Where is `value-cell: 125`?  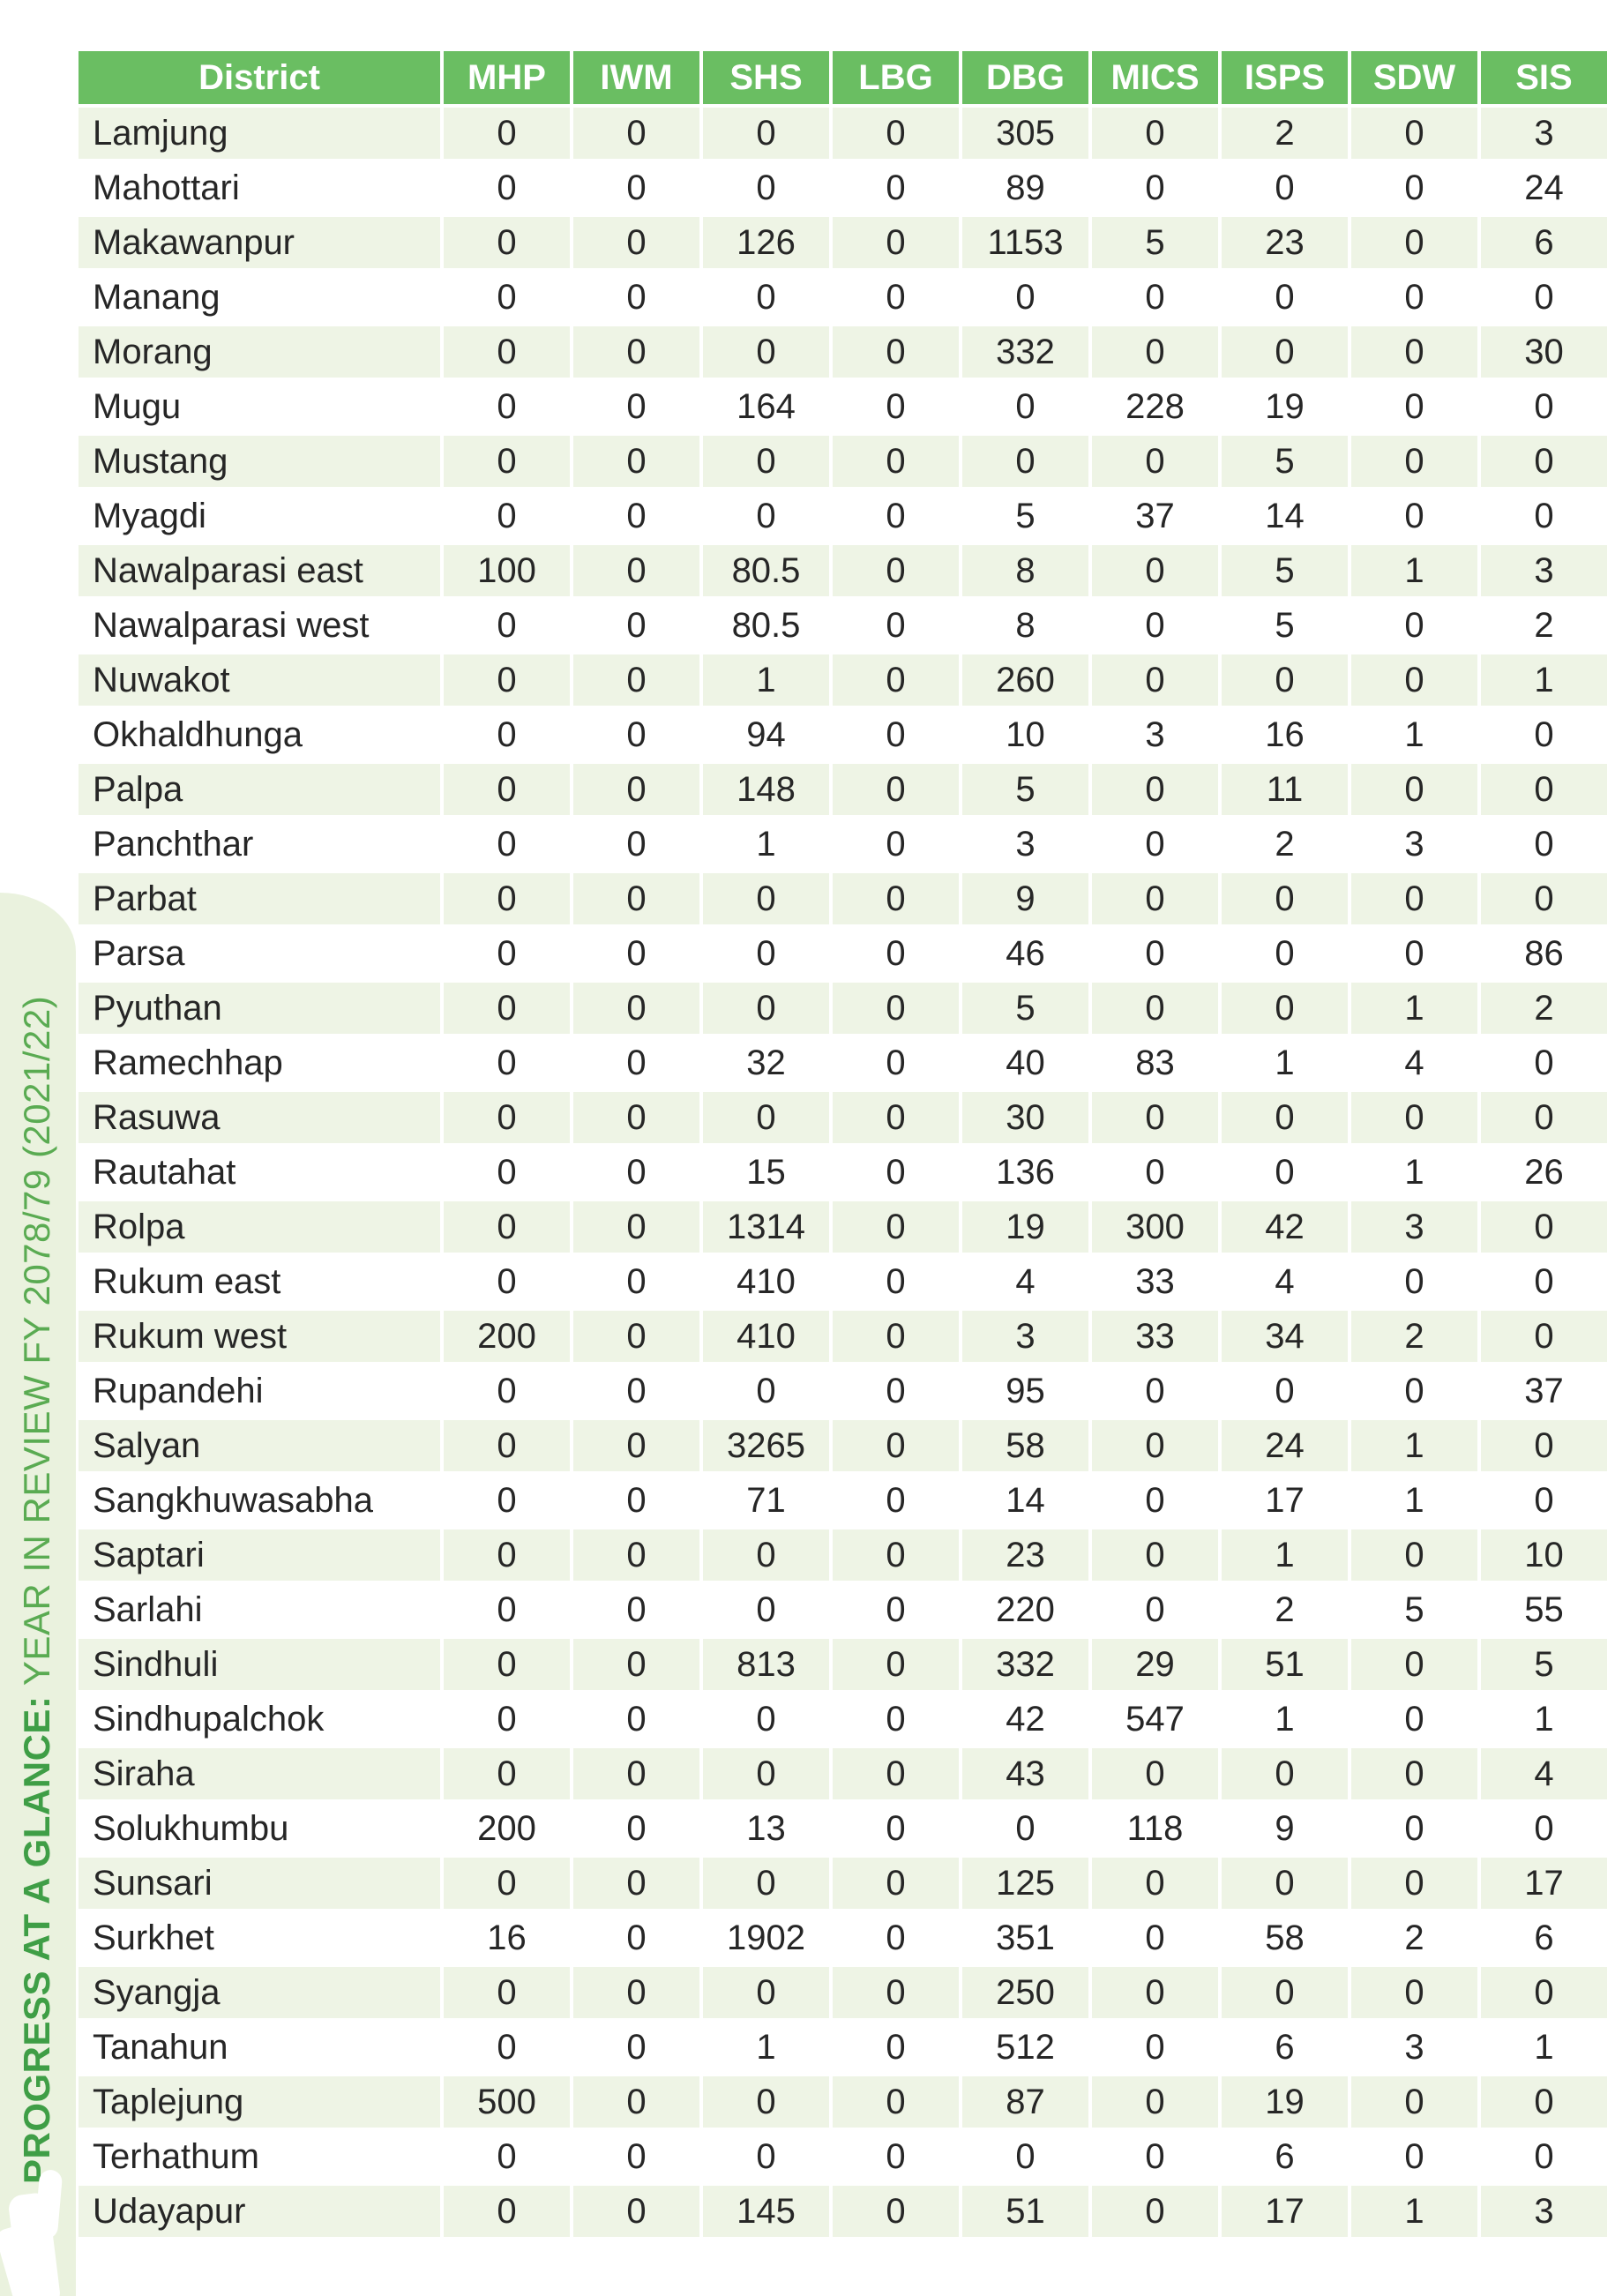
value-cell: 125 is located at coordinates (1025, 1883).